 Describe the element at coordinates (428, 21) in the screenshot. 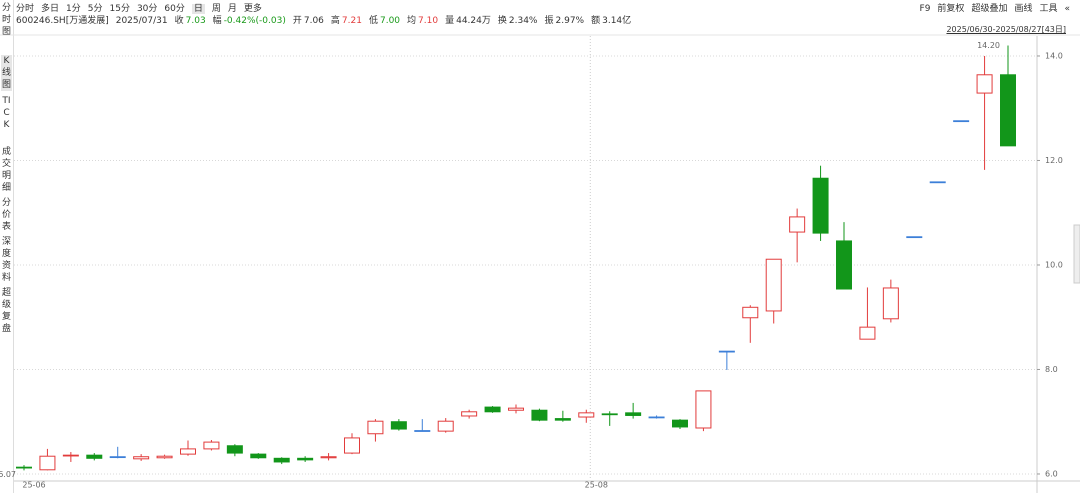

I see `quote-value: 7.10` at that location.